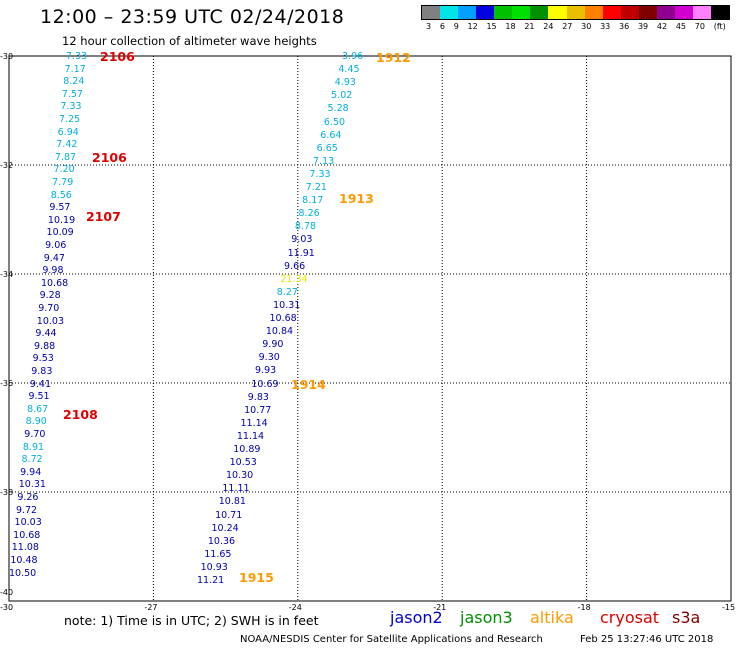  I want to click on map-title: 12:00 – 23:59 UTC 02/24/2018, so click(192, 17).